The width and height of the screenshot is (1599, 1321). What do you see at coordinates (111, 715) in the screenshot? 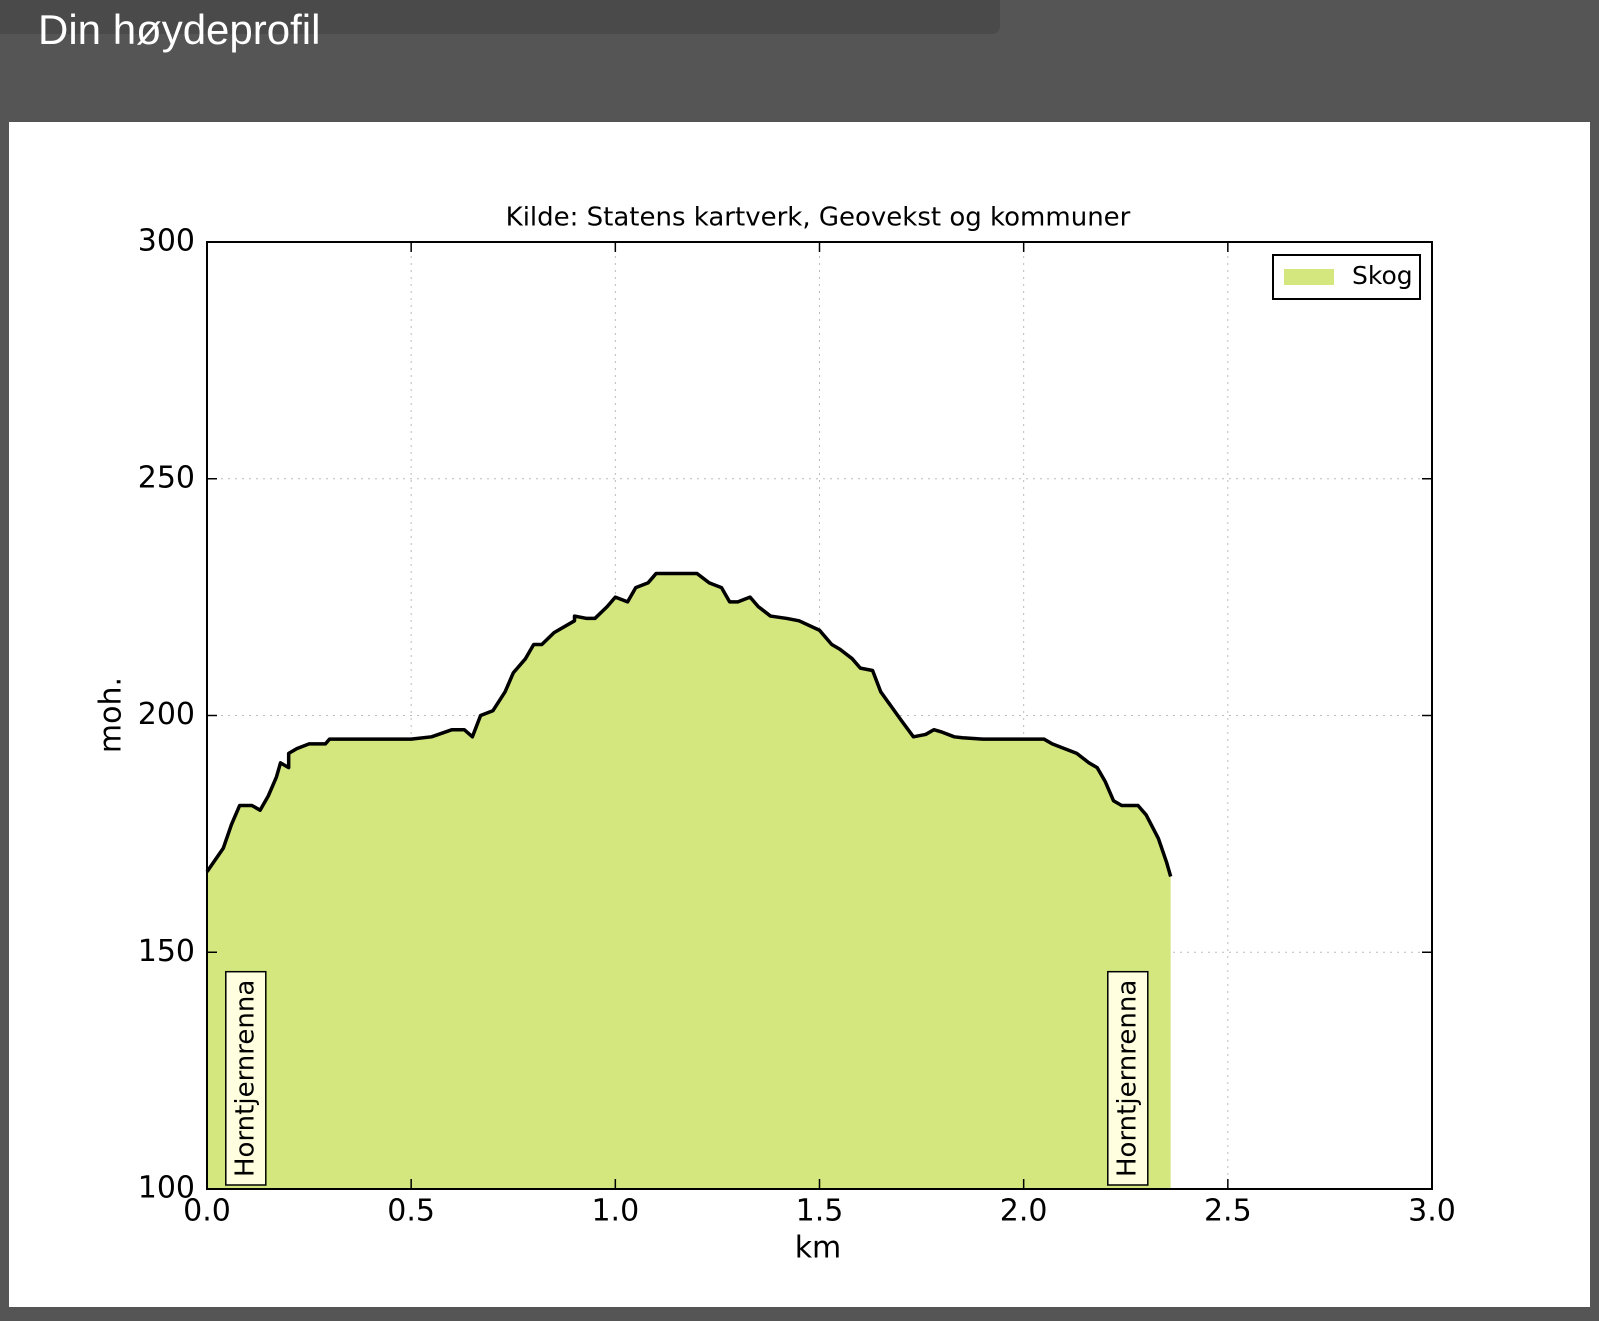
I see `y-axis-label: moh.` at bounding box center [111, 715].